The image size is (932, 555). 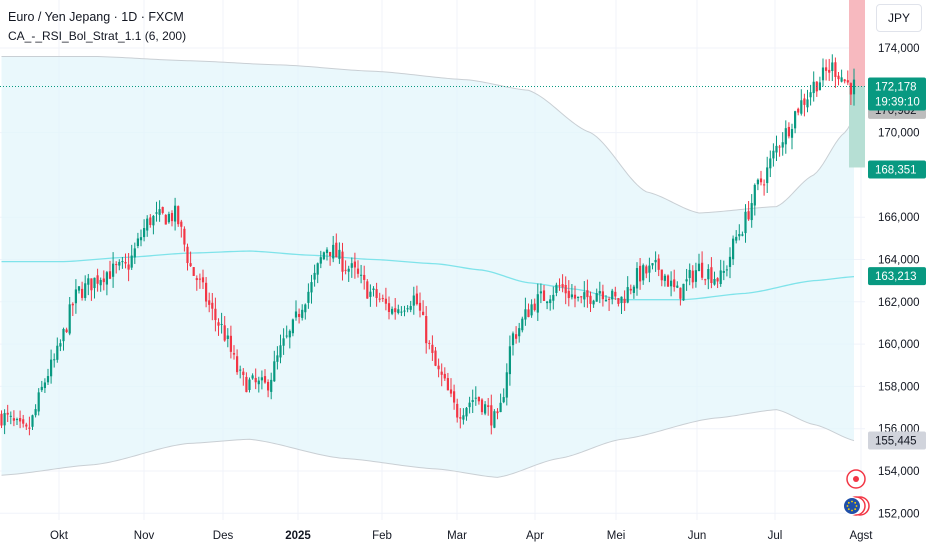 What do you see at coordinates (428, 275) in the screenshot?
I see `middle-band-line` at bounding box center [428, 275].